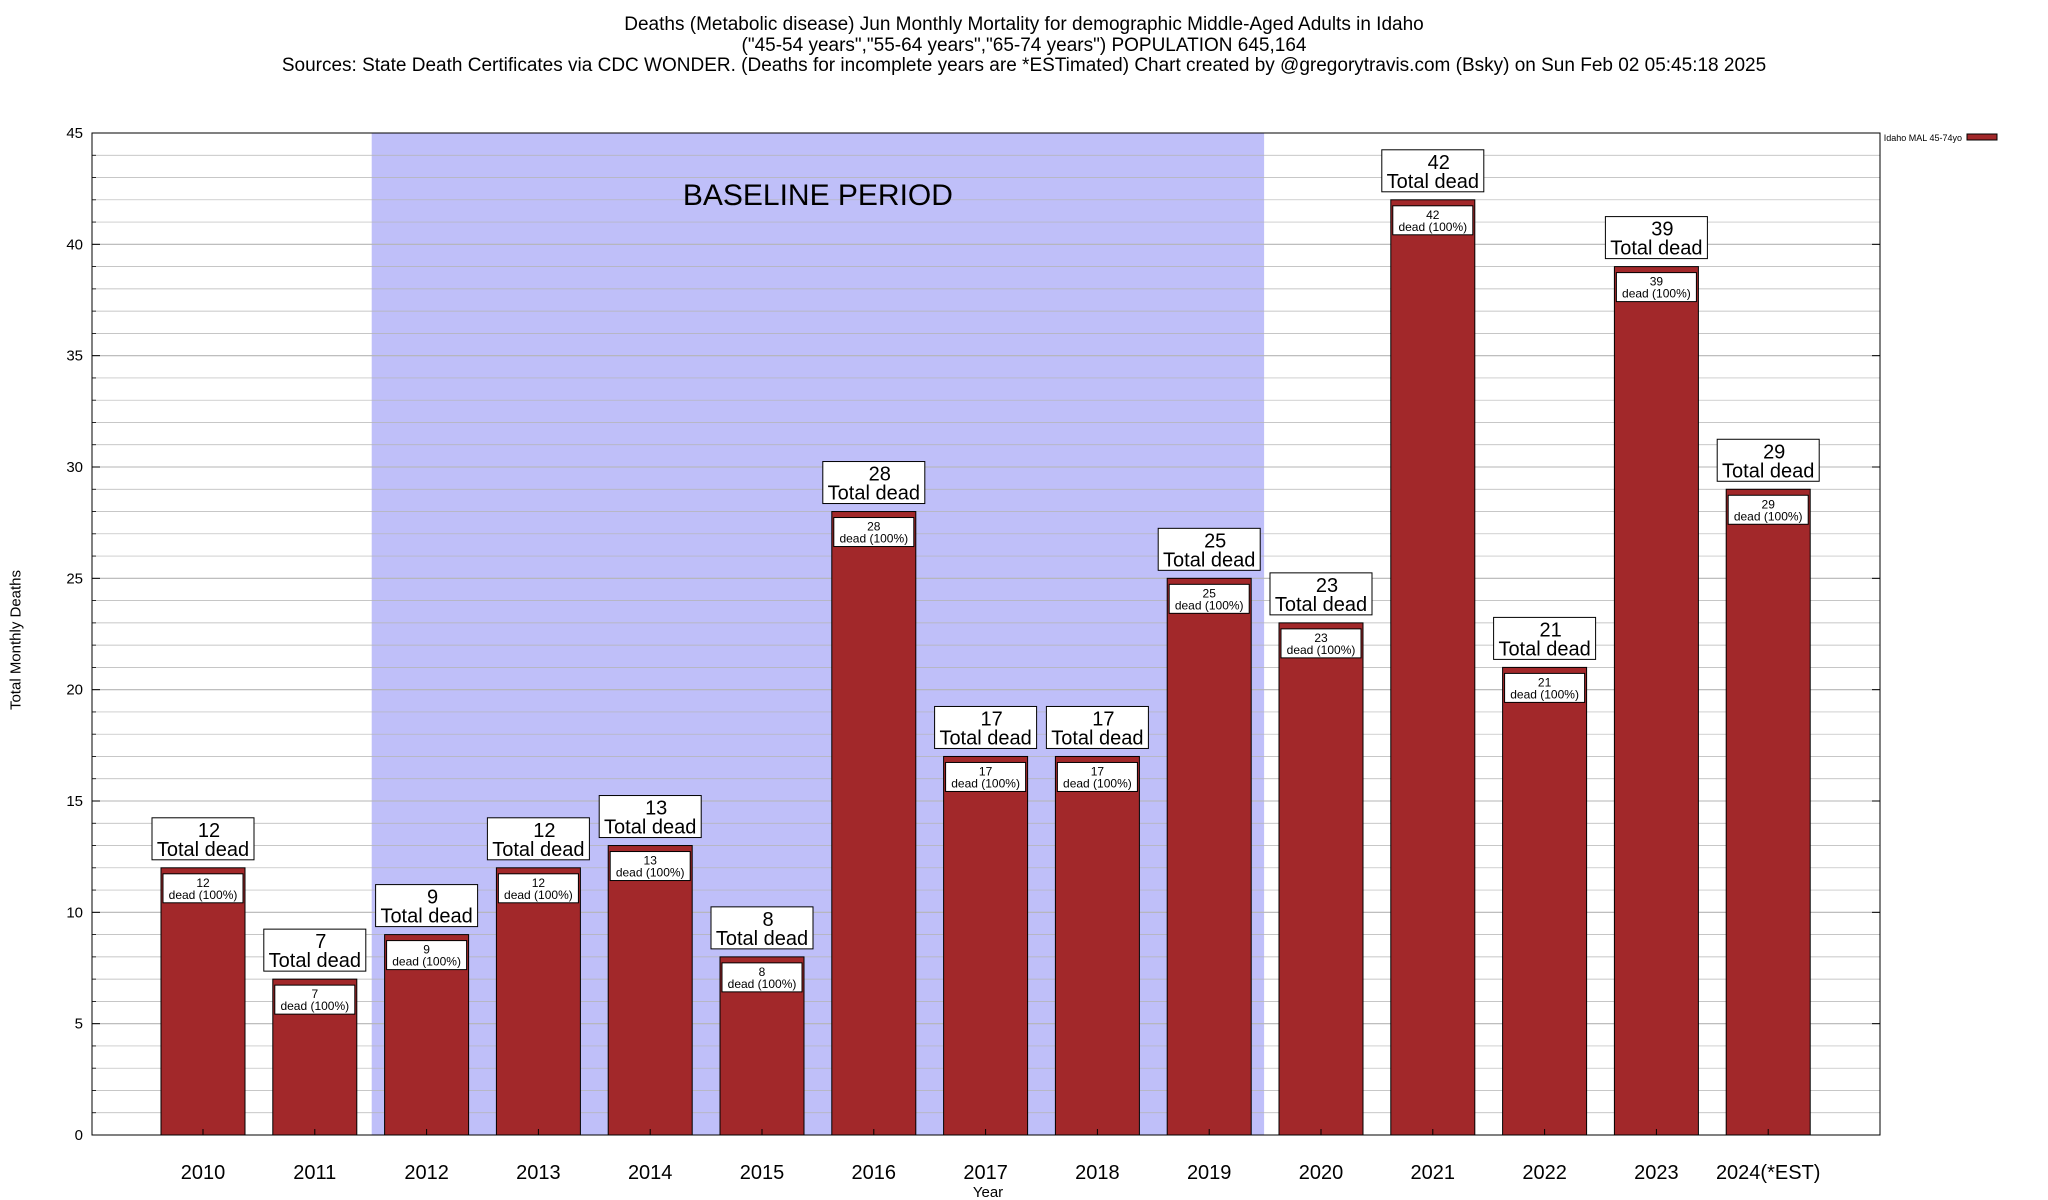  I want to click on inner-value-label: 39, so click(1657, 282).